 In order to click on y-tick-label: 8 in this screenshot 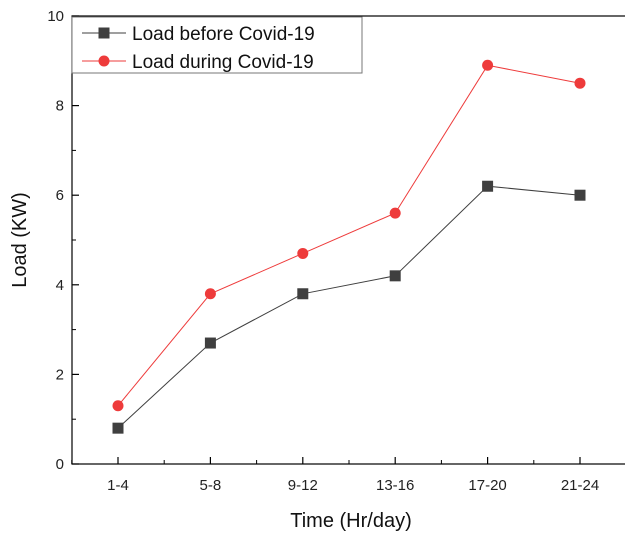, I will do `click(60, 106)`.